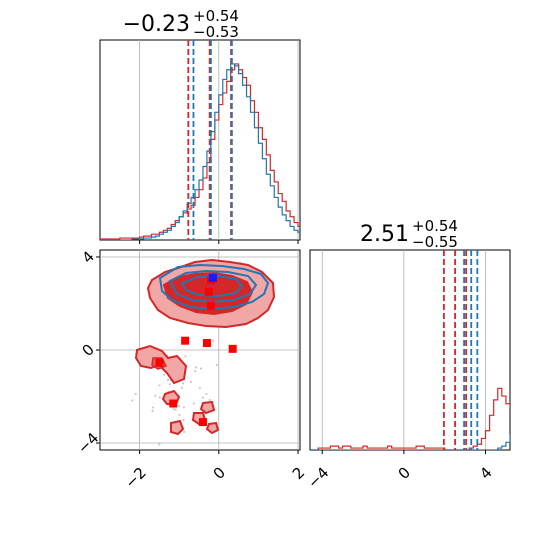 This screenshot has height=550, width=550. I want to click on x1-marginal-frame, so click(410, 350).